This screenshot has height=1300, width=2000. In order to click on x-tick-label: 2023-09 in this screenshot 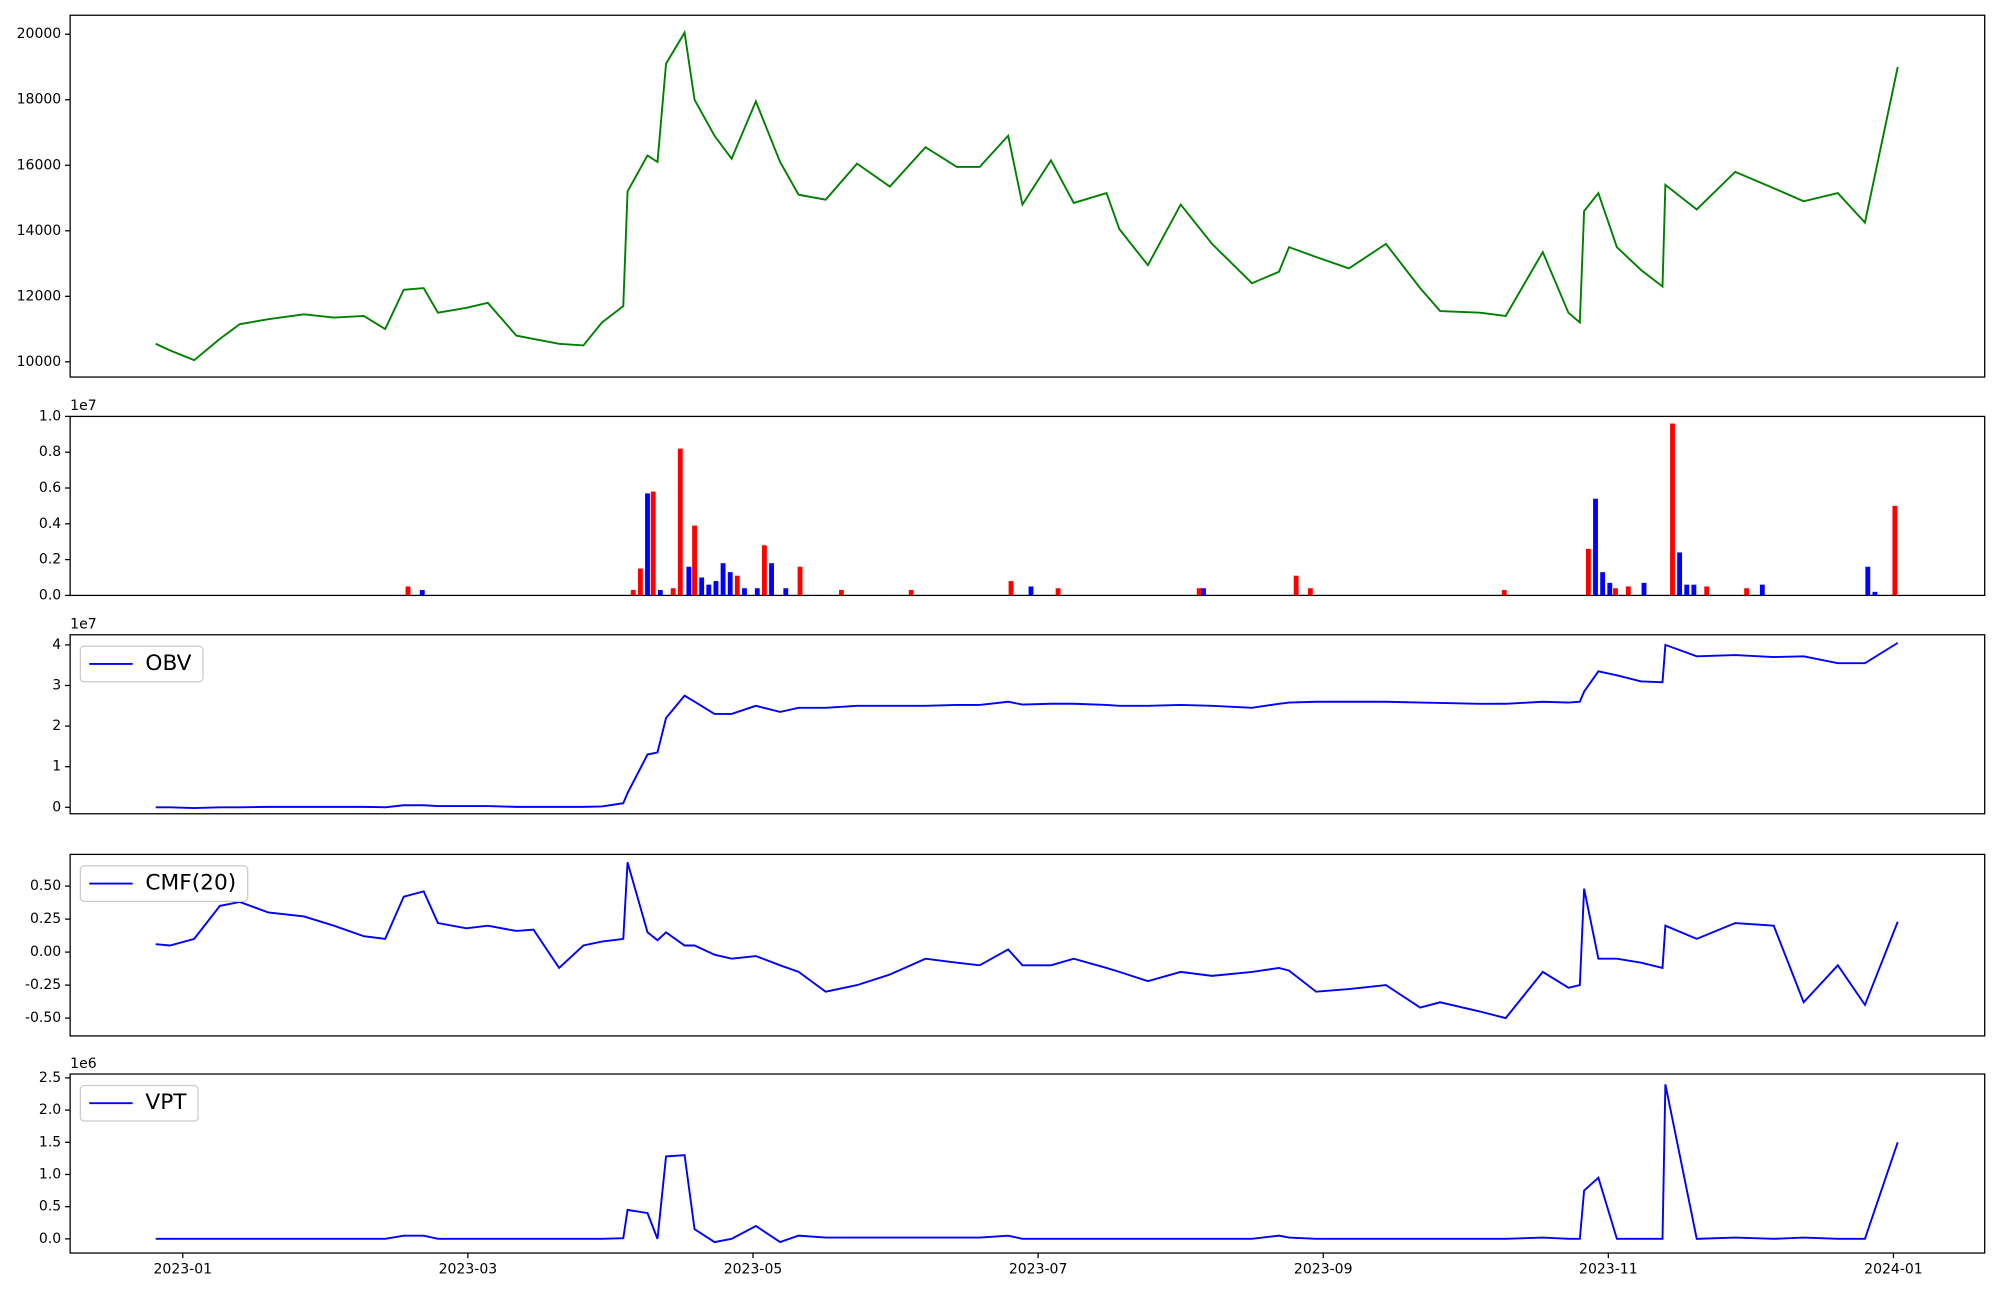, I will do `click(1323, 1270)`.